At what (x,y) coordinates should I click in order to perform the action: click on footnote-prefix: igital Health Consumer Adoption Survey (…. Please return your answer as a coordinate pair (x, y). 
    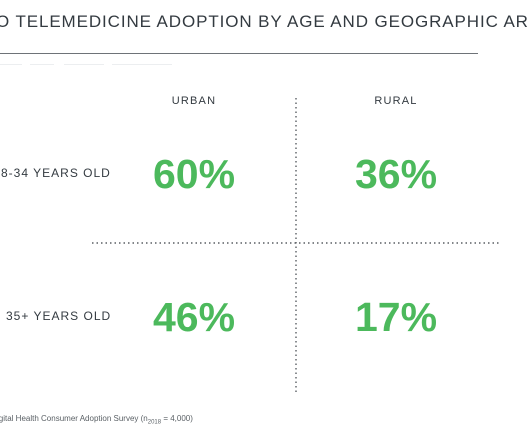
    Looking at the image, I should click on (74, 418).